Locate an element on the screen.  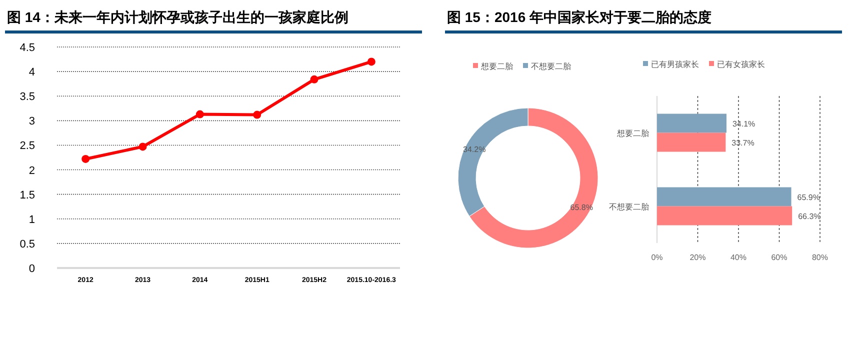
legend-label: 想要二胎 is located at coordinates (496, 66).